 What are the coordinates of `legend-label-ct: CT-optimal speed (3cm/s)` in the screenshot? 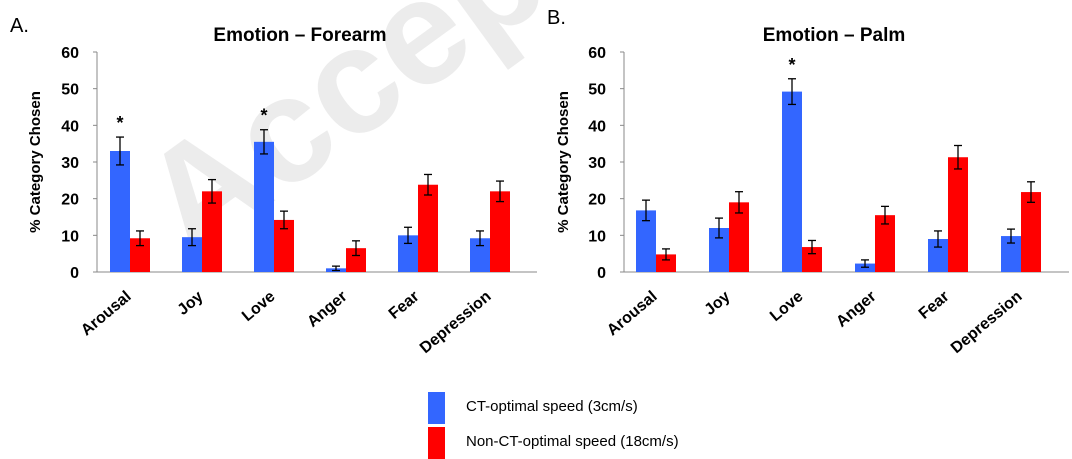 It's located at (552, 406).